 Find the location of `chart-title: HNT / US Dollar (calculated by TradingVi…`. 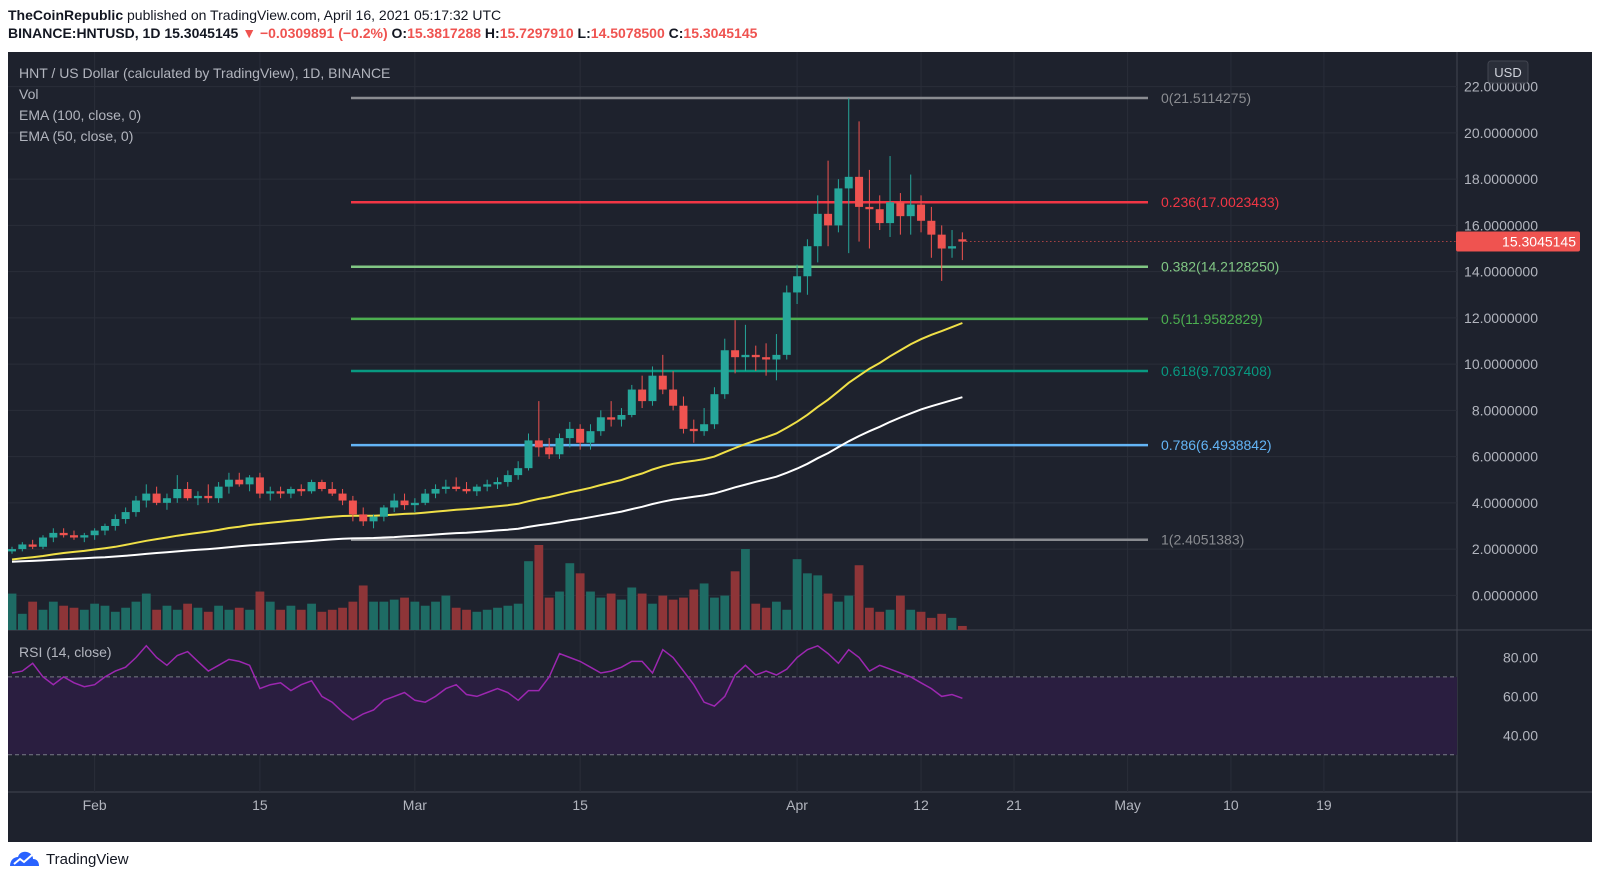

chart-title: HNT / US Dollar (calculated by TradingVi… is located at coordinates (204, 73).